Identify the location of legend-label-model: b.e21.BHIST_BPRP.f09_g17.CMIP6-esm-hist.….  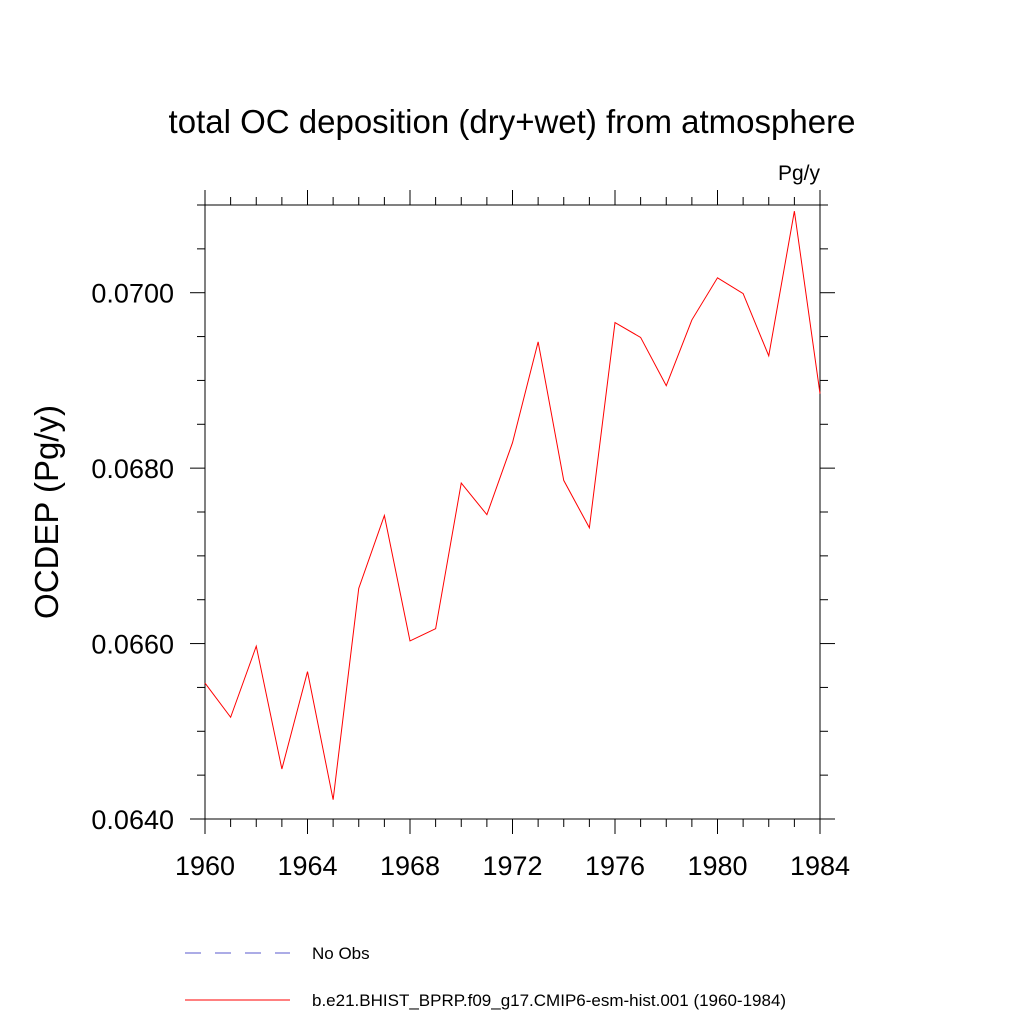
(549, 1000).